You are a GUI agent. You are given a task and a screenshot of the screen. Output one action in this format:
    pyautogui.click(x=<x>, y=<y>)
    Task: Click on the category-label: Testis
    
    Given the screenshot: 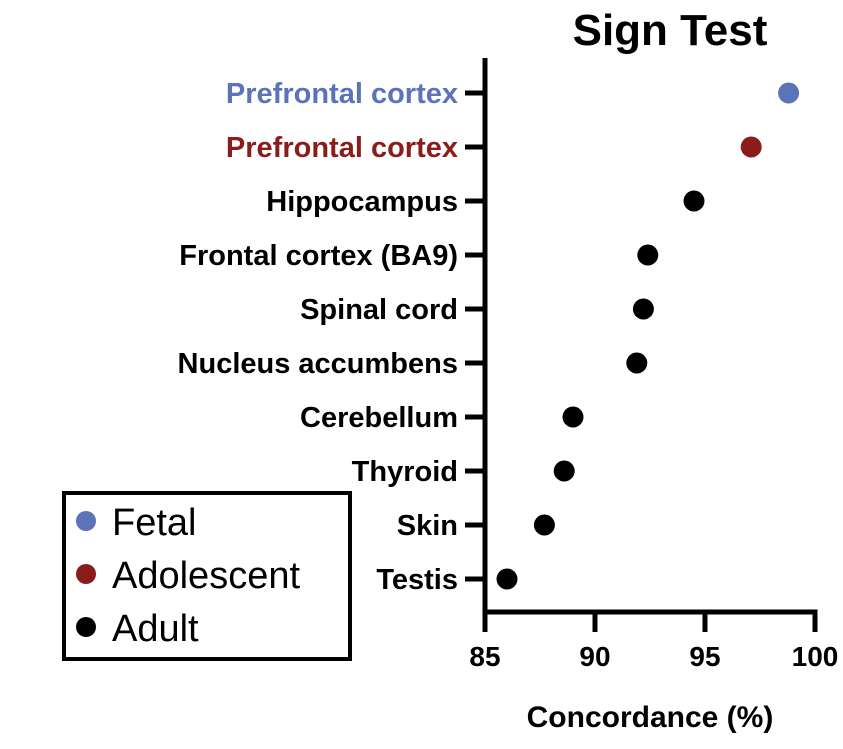 What is the action you would take?
    pyautogui.click(x=417, y=580)
    